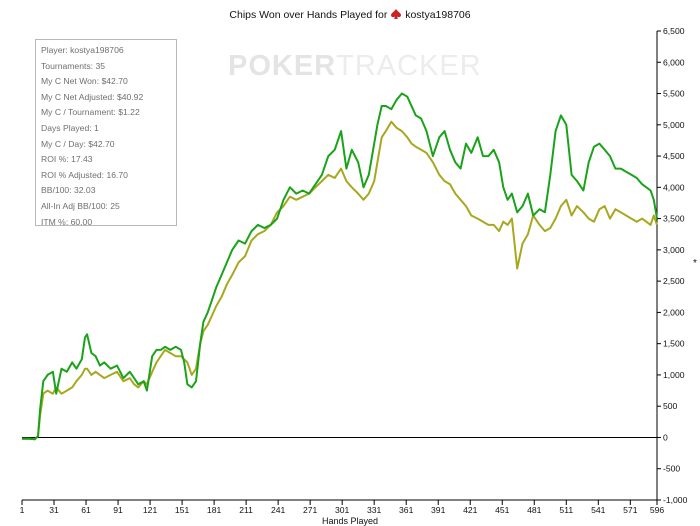 The width and height of the screenshot is (700, 526). What do you see at coordinates (665, 437) in the screenshot?
I see `y-tick-label: 0` at bounding box center [665, 437].